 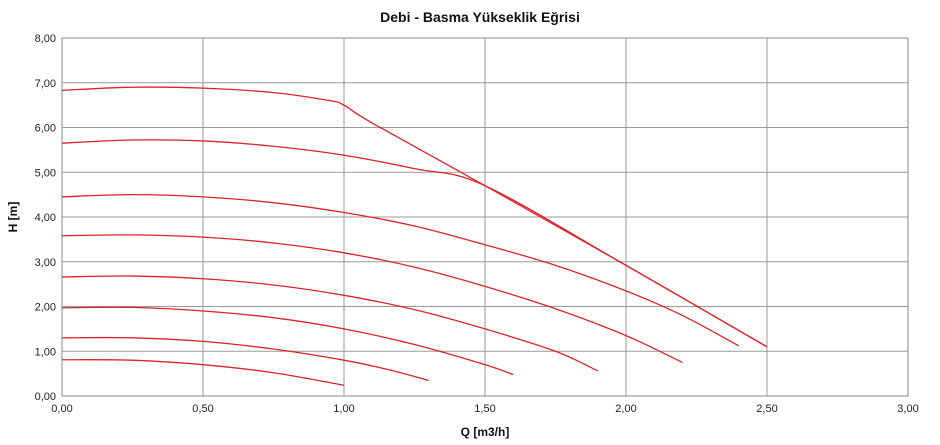 What do you see at coordinates (45, 84) in the screenshot?
I see `y-tick-label: 7,00` at bounding box center [45, 84].